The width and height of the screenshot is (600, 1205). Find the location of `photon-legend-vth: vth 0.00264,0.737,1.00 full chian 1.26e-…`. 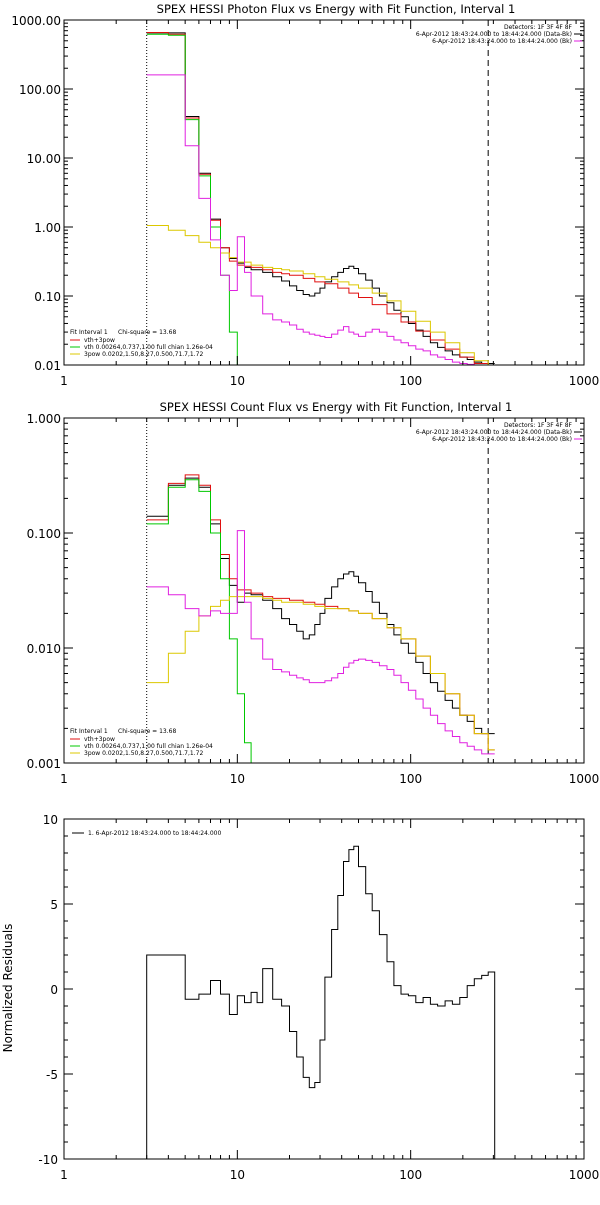

photon-legend-vth: vth 0.00264,0.737,1.00 full chian 1.26e-… is located at coordinates (148, 347).